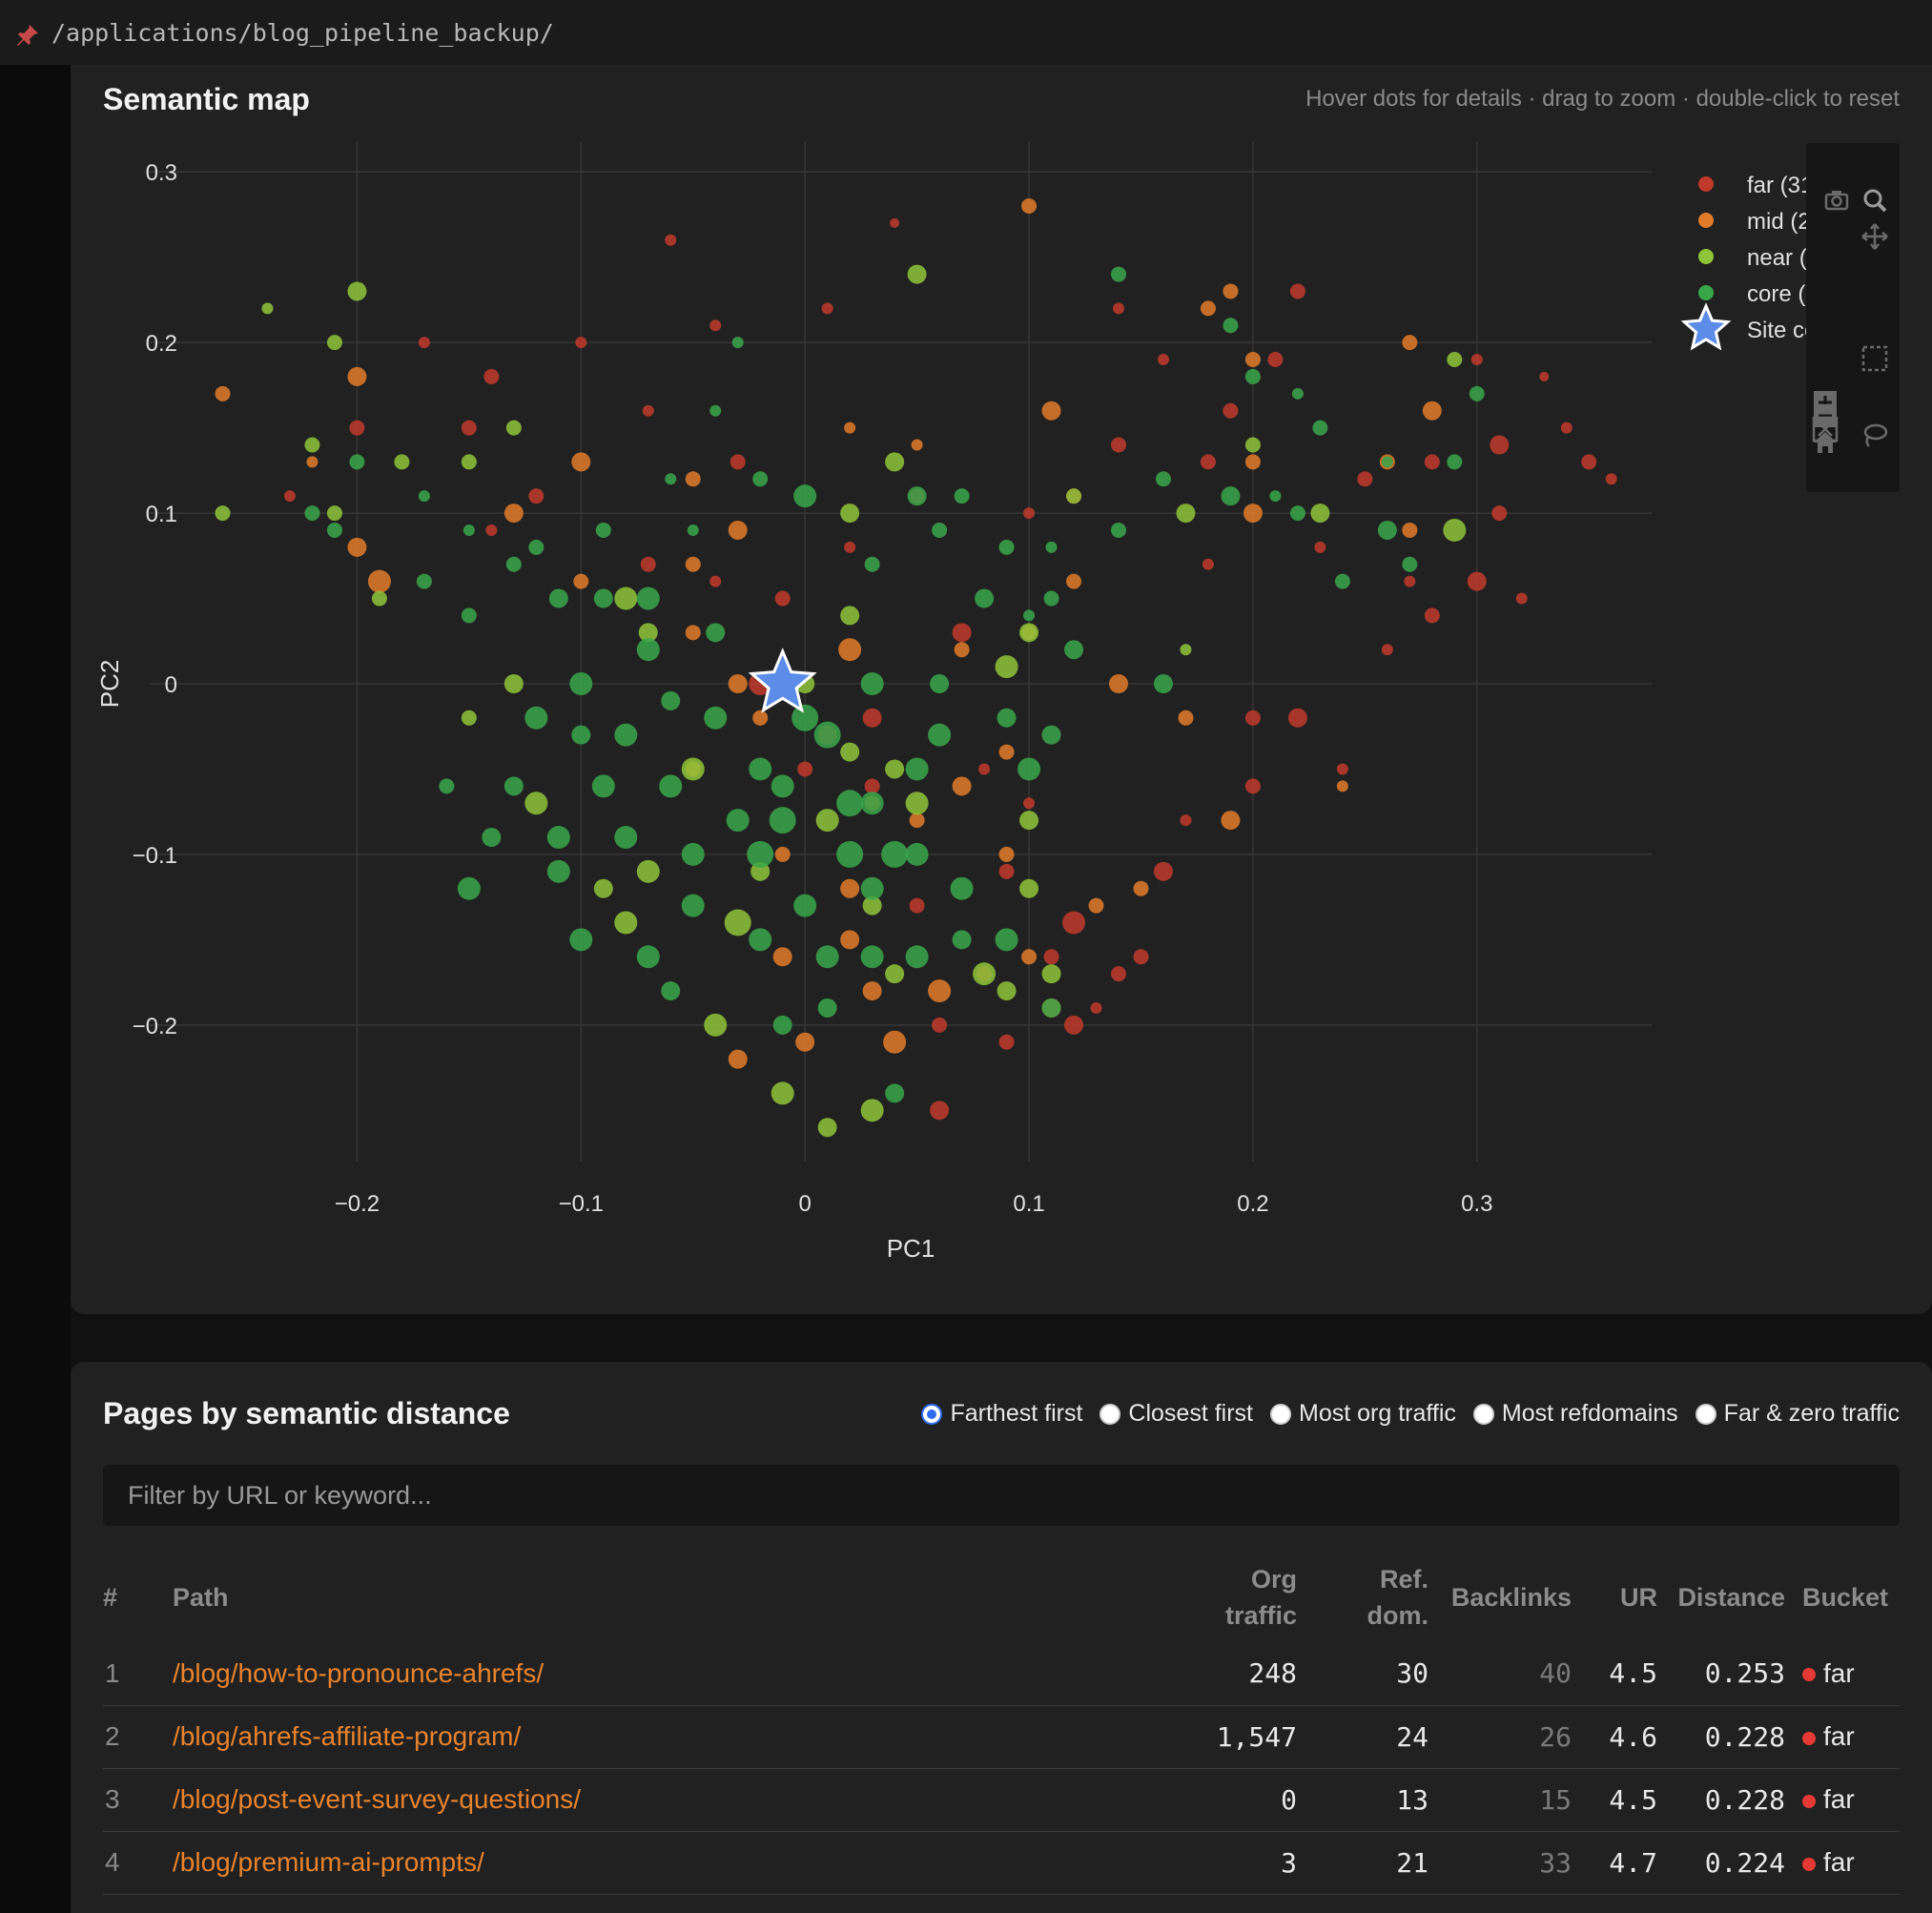  Describe the element at coordinates (1362, 1863) in the screenshot. I see `row-ref-dom: 21` at that location.